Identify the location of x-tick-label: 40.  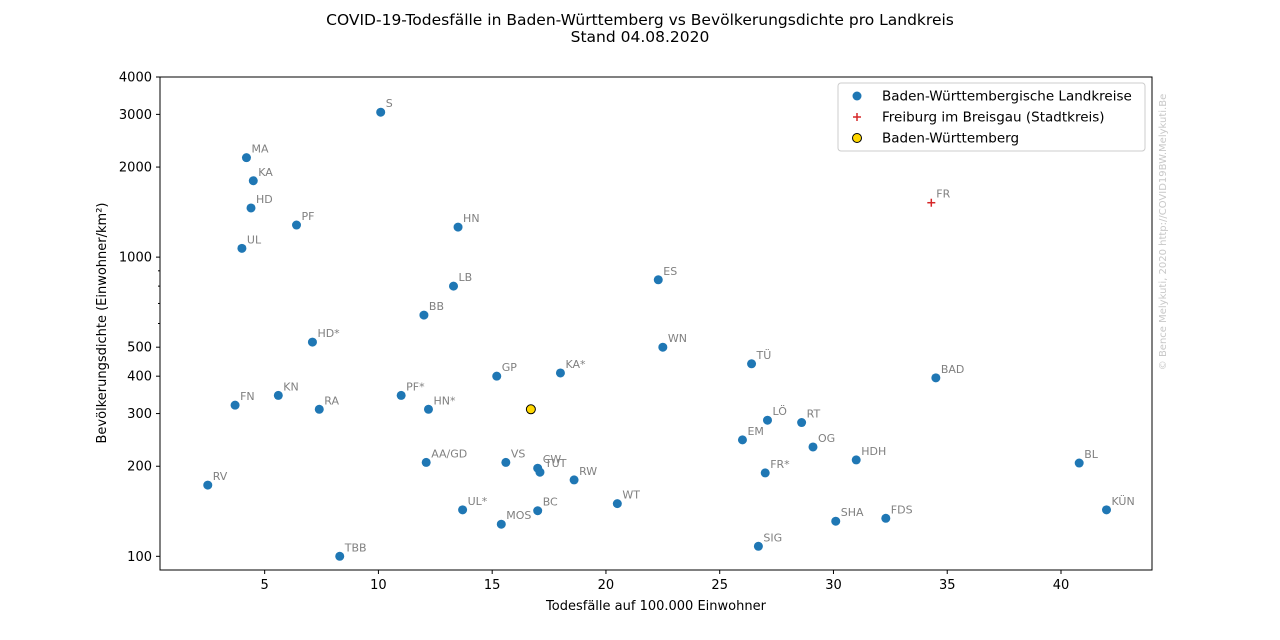
(1061, 585).